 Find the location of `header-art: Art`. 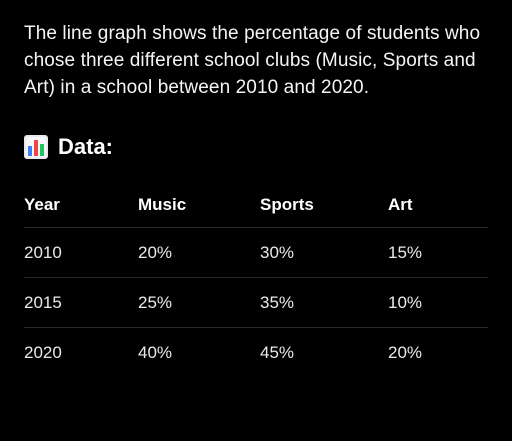

header-art: Art is located at coordinates (438, 205).